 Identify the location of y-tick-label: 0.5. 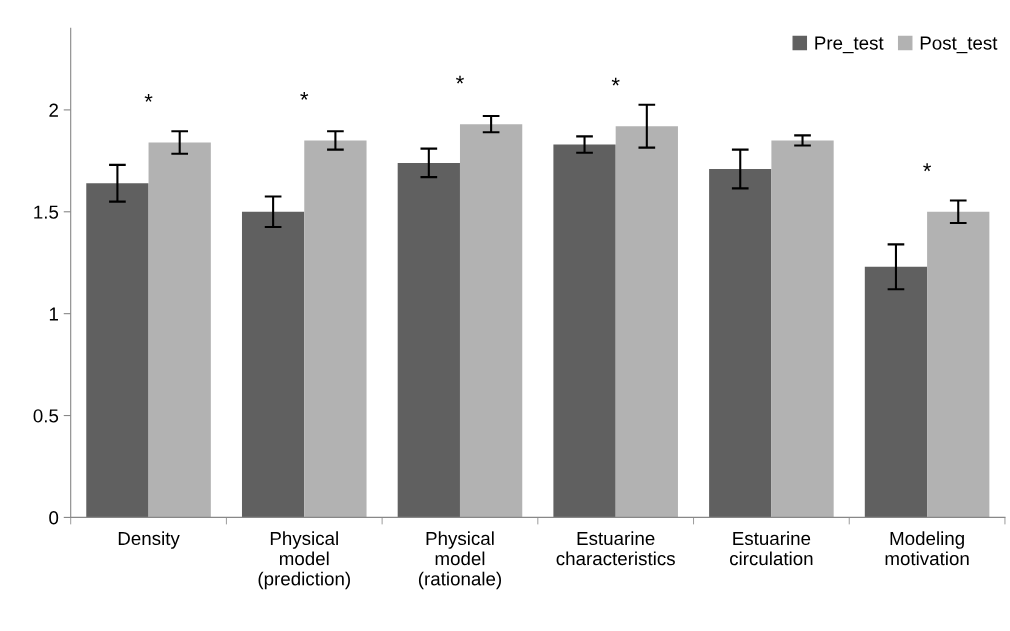
(46, 416).